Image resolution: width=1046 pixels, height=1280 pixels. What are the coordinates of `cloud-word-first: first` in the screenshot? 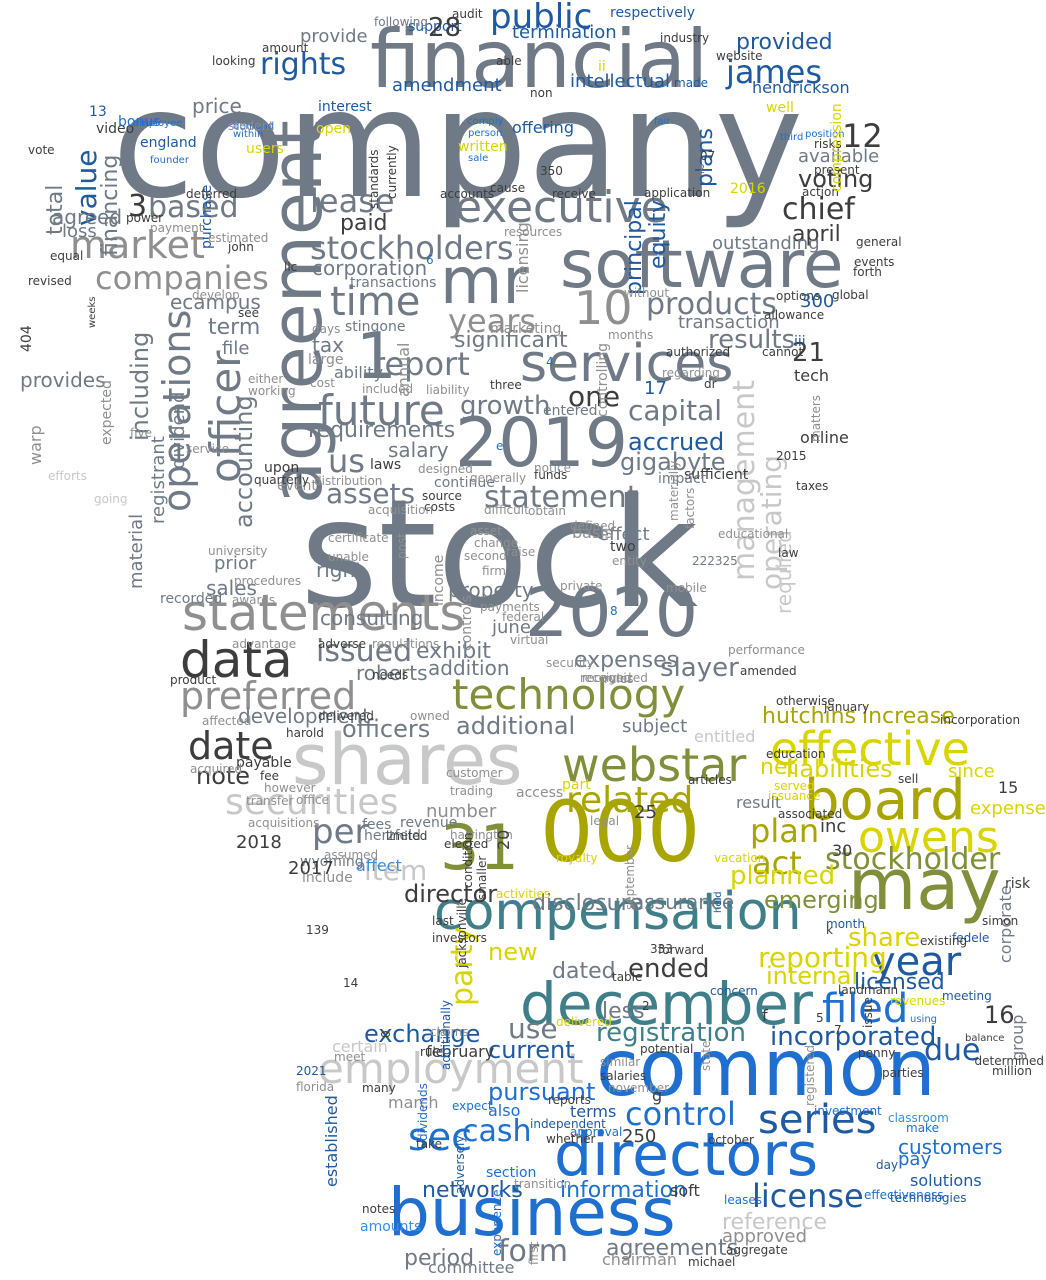 It's located at (534, 1253).